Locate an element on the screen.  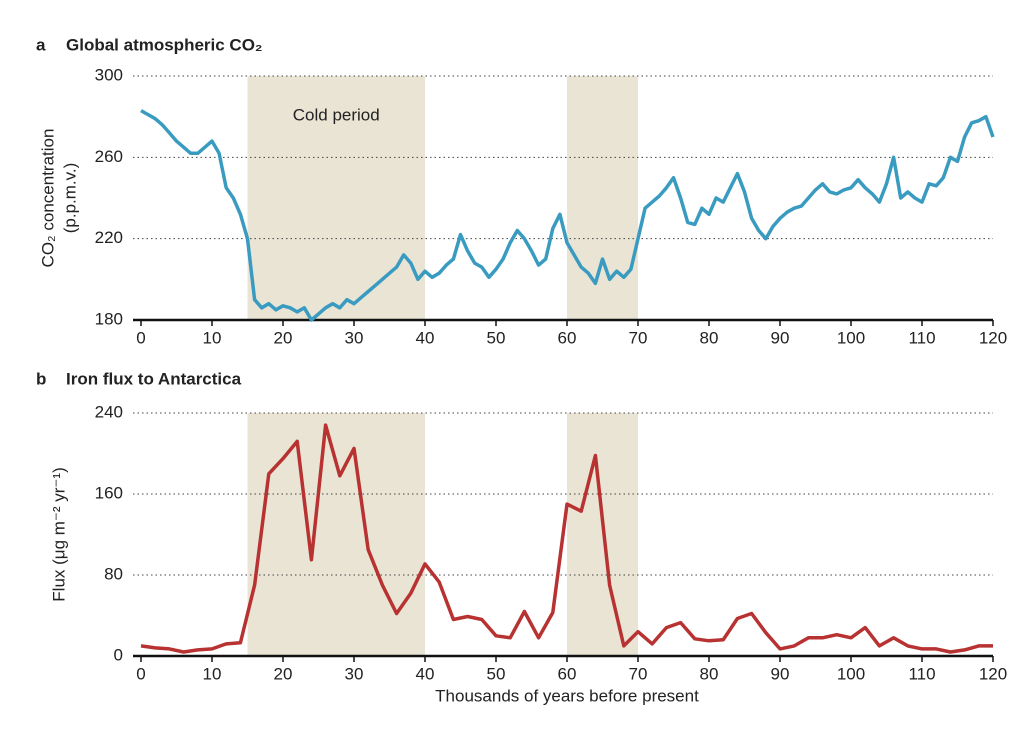
panel-label: b is located at coordinates (41, 378).